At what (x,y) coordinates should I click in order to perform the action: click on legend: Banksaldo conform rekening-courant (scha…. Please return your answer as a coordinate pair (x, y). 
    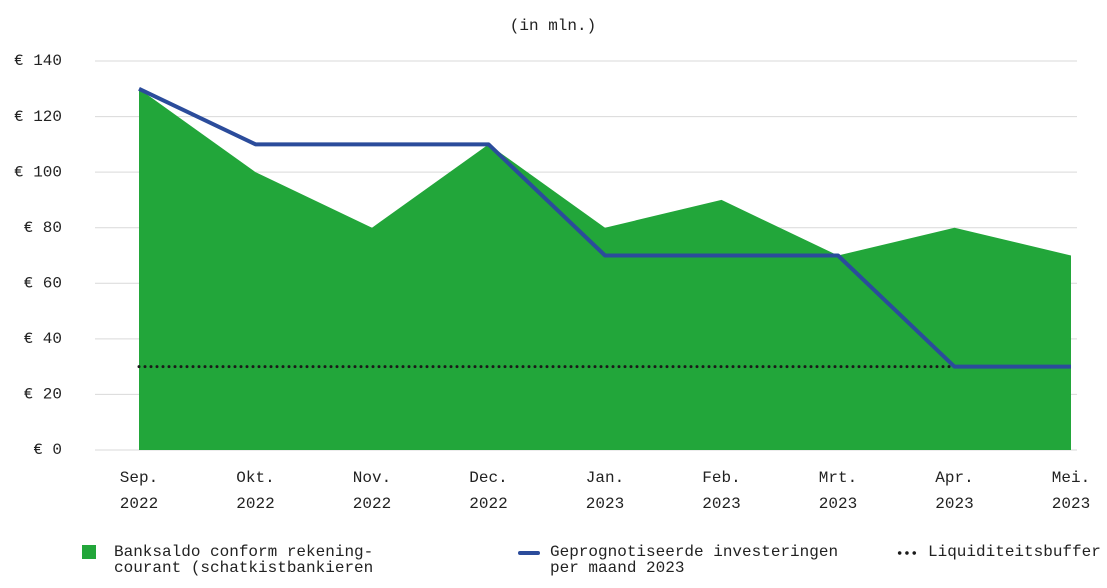
    Looking at the image, I should click on (553, 566).